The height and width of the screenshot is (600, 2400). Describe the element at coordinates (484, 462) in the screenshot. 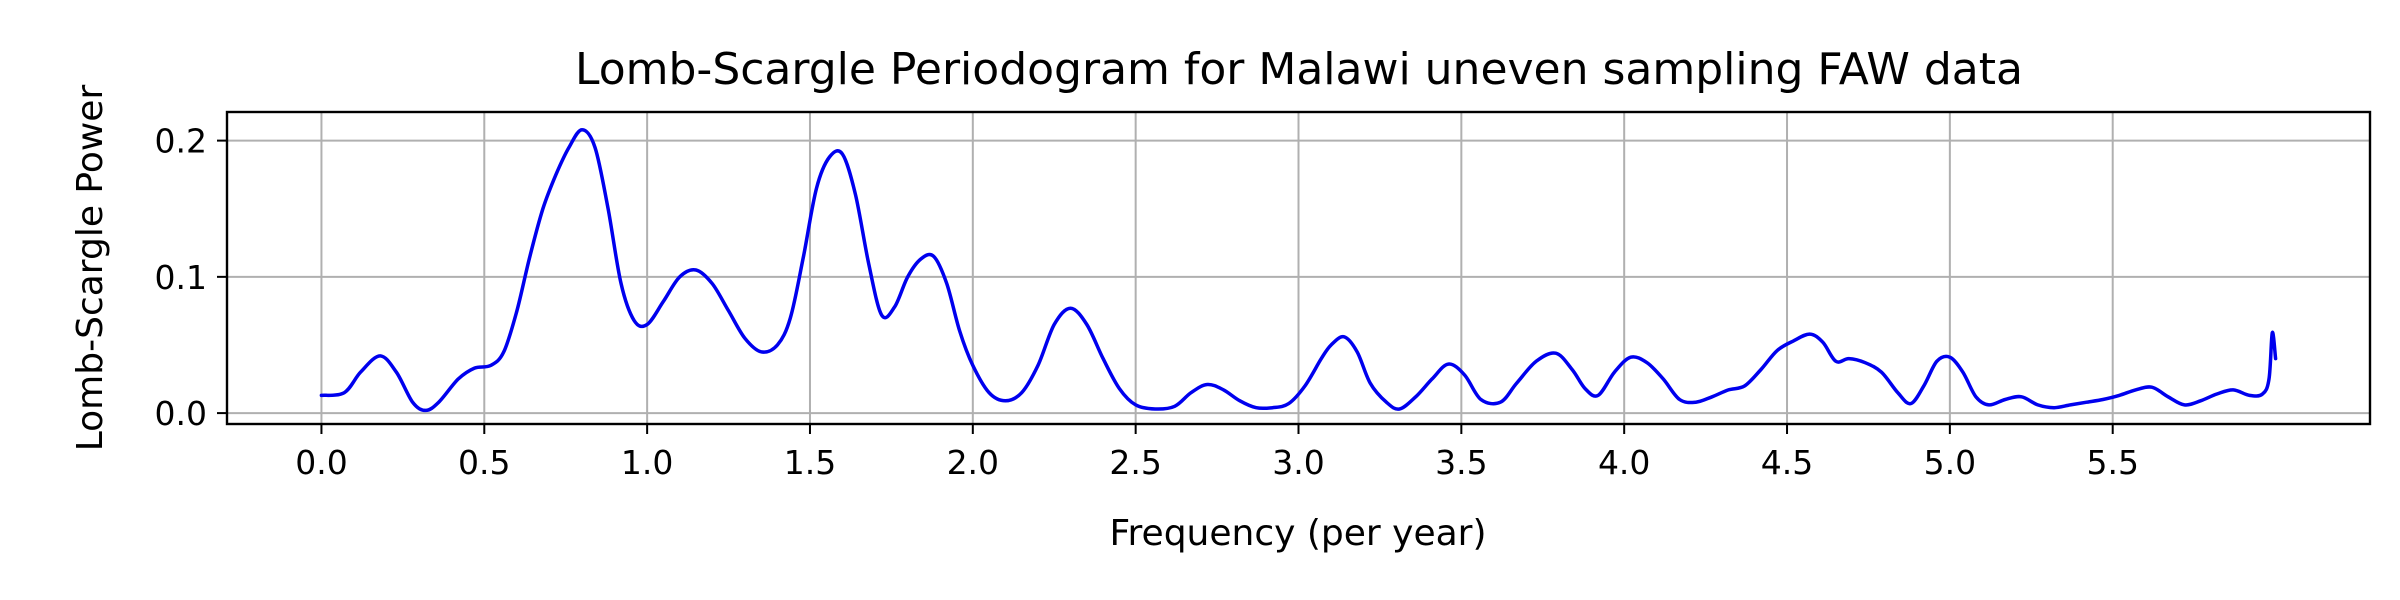

I see `x-tick-label: 0.5` at that location.